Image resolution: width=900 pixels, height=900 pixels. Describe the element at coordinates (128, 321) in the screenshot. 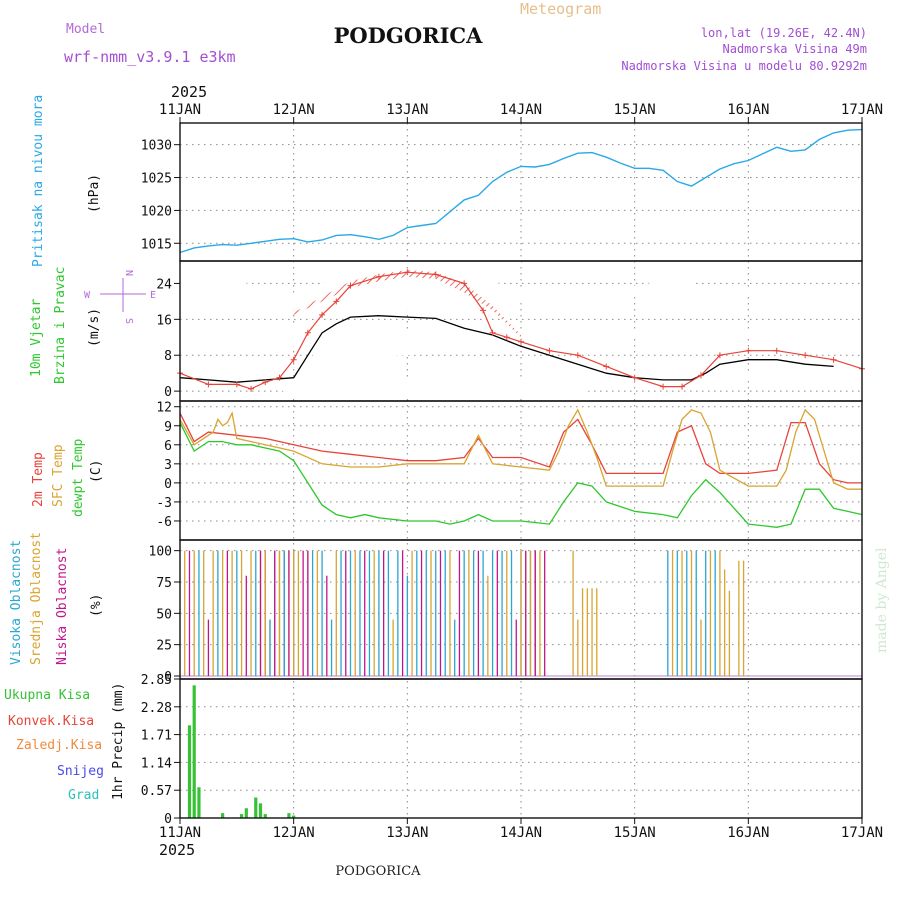

I see `compass-s: S` at that location.